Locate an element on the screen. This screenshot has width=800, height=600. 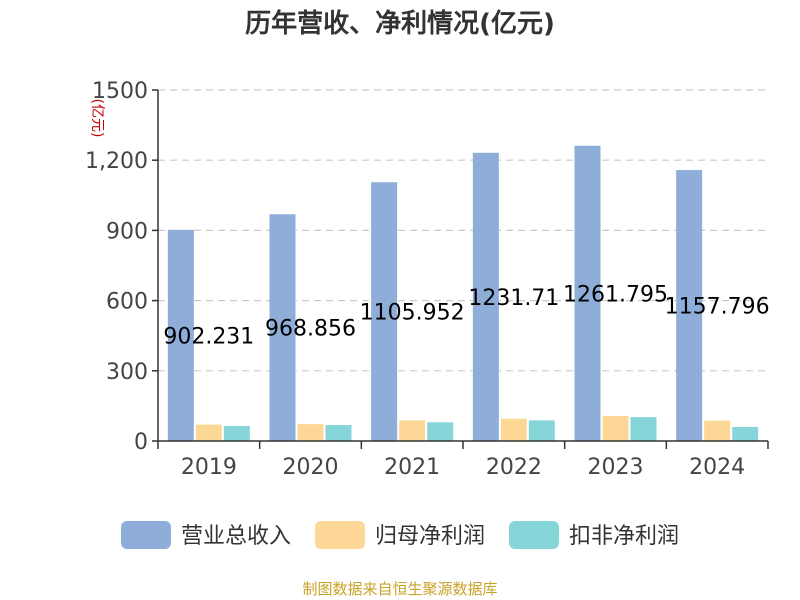
y-tick-label: 1500 is located at coordinates (120, 91).